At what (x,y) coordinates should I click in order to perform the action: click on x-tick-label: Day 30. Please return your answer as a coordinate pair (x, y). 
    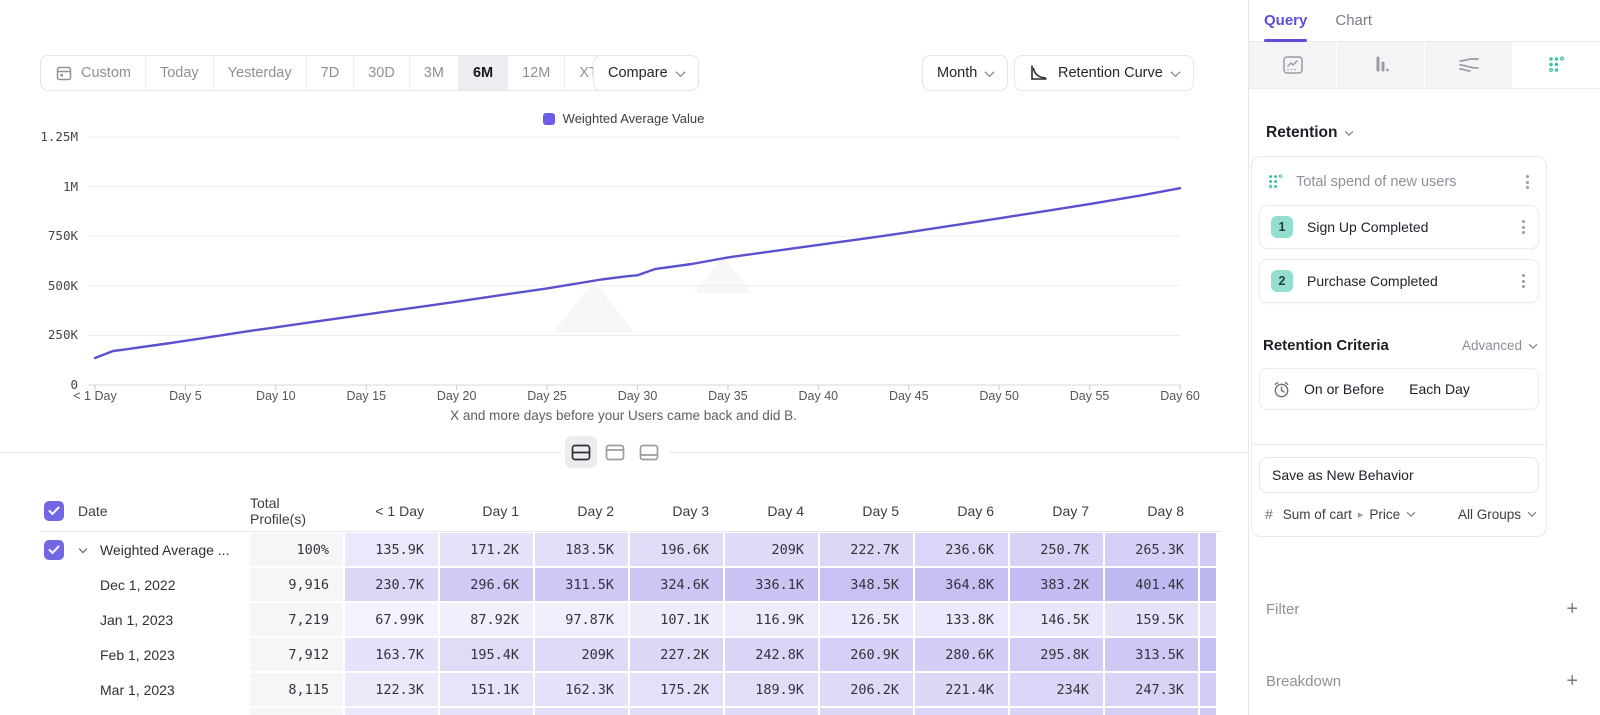
    Looking at the image, I should click on (637, 396).